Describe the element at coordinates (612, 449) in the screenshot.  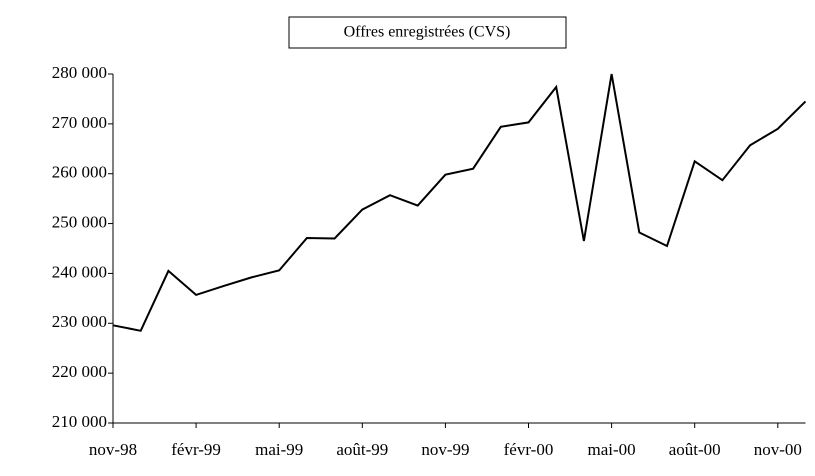
I see `x-tick-label: mai-00` at that location.